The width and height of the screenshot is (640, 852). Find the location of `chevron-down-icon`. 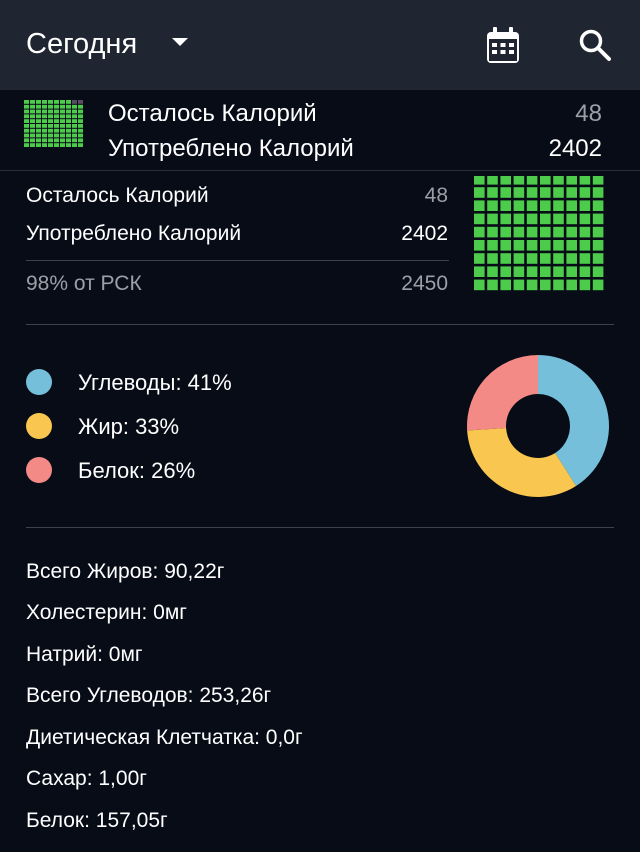

chevron-down-icon is located at coordinates (180, 42).